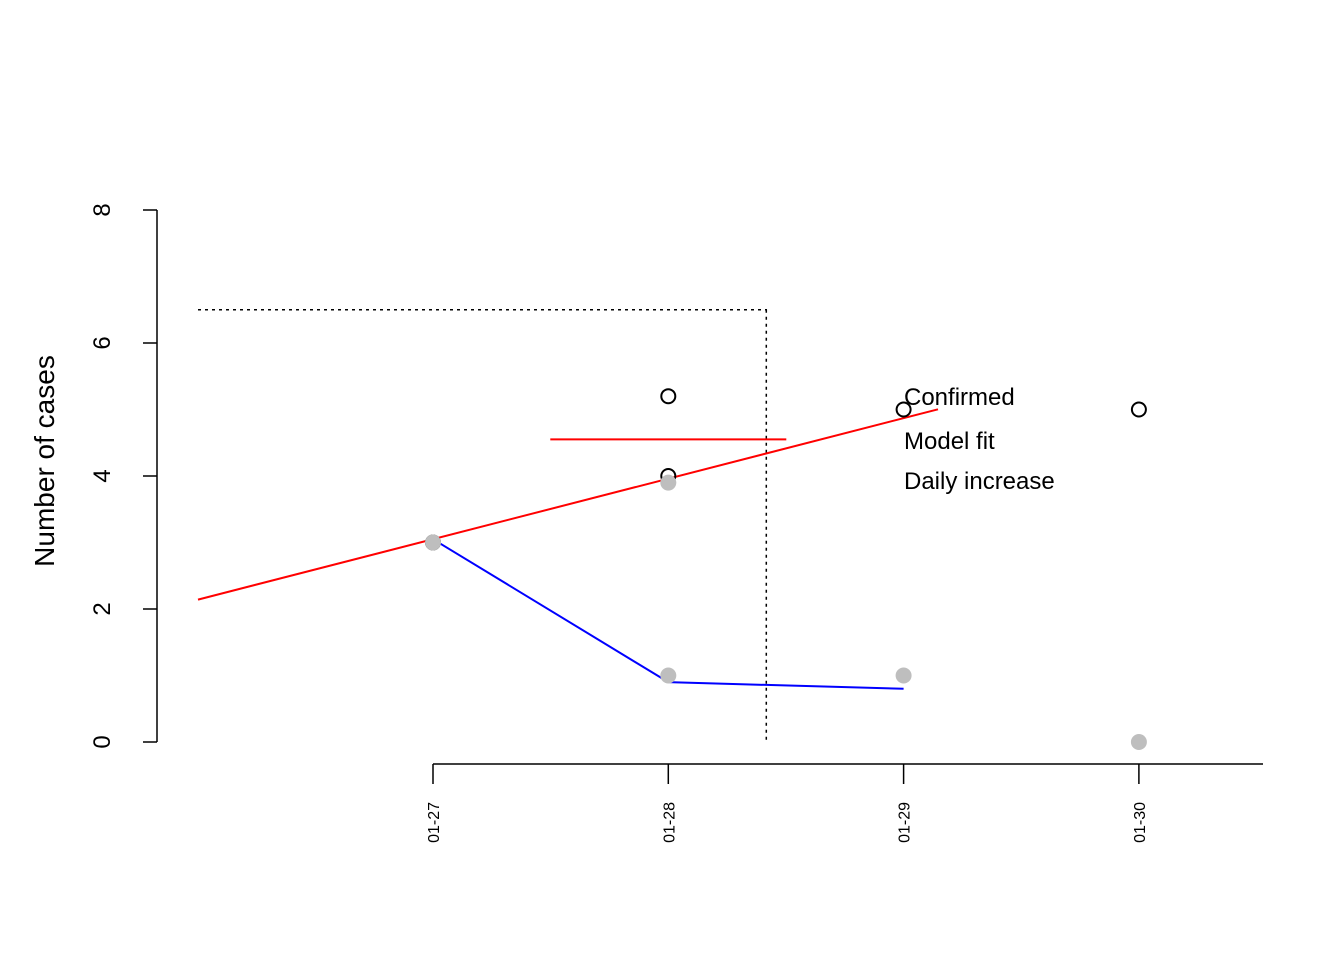 This screenshot has height=960, width=1344. What do you see at coordinates (959, 397) in the screenshot?
I see `legend-entry-confirmed: Confirmed` at bounding box center [959, 397].